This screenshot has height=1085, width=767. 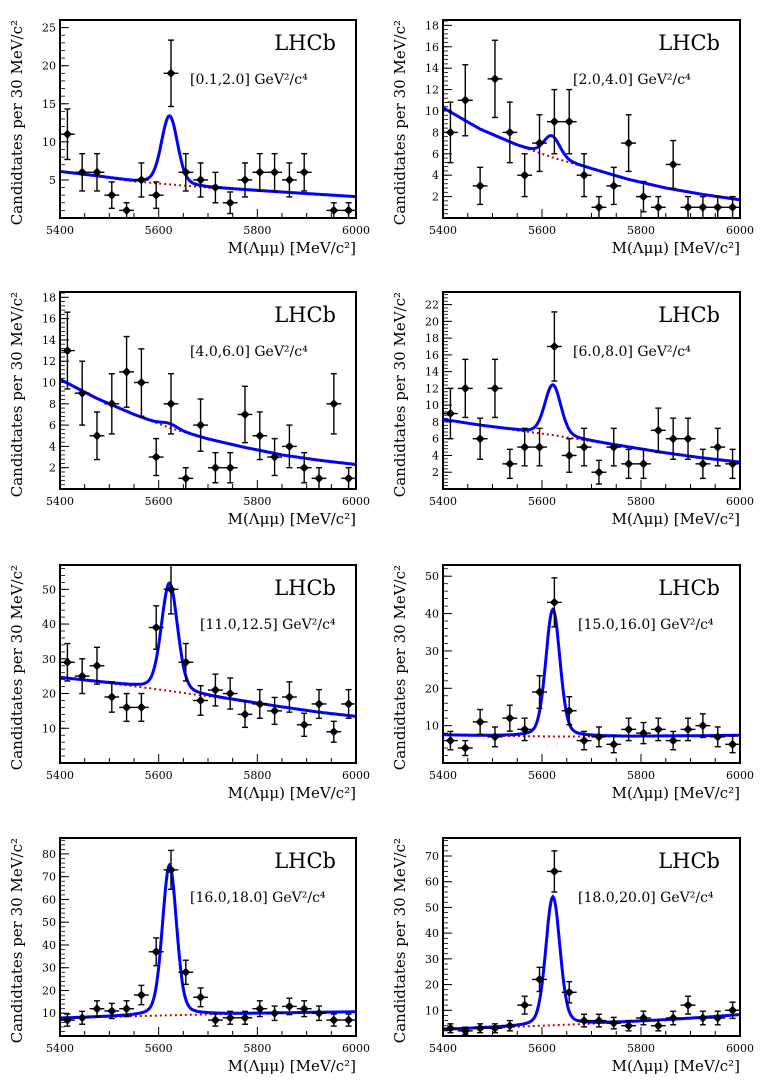 What do you see at coordinates (249, 80) in the screenshot?
I see `q2-range-label: [0.1,2.0] GeV²/c⁴` at bounding box center [249, 80].